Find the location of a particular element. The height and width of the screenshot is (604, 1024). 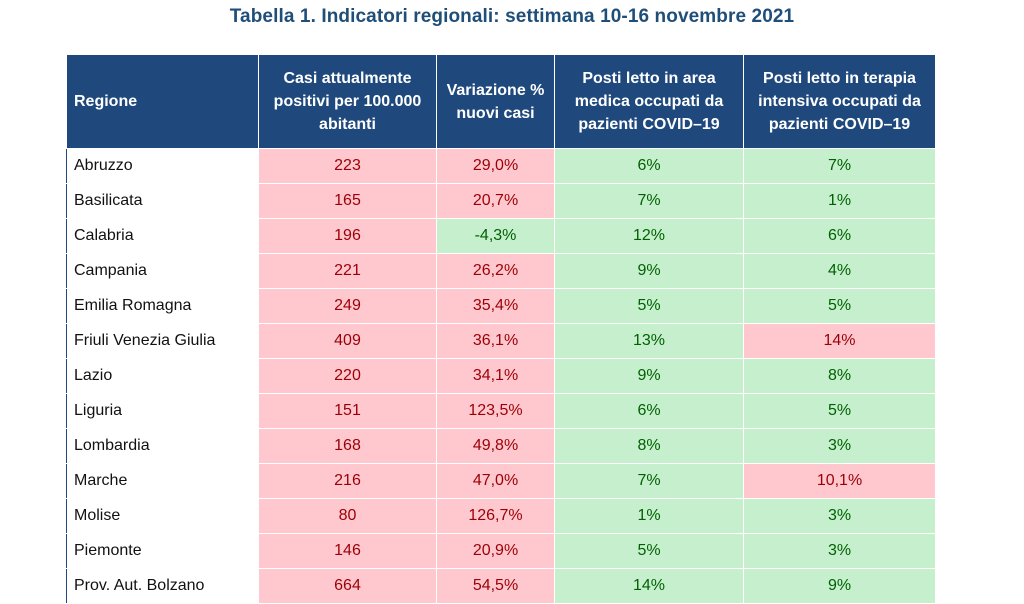

new-cases-variation-cell: 20,7% is located at coordinates (495, 201).